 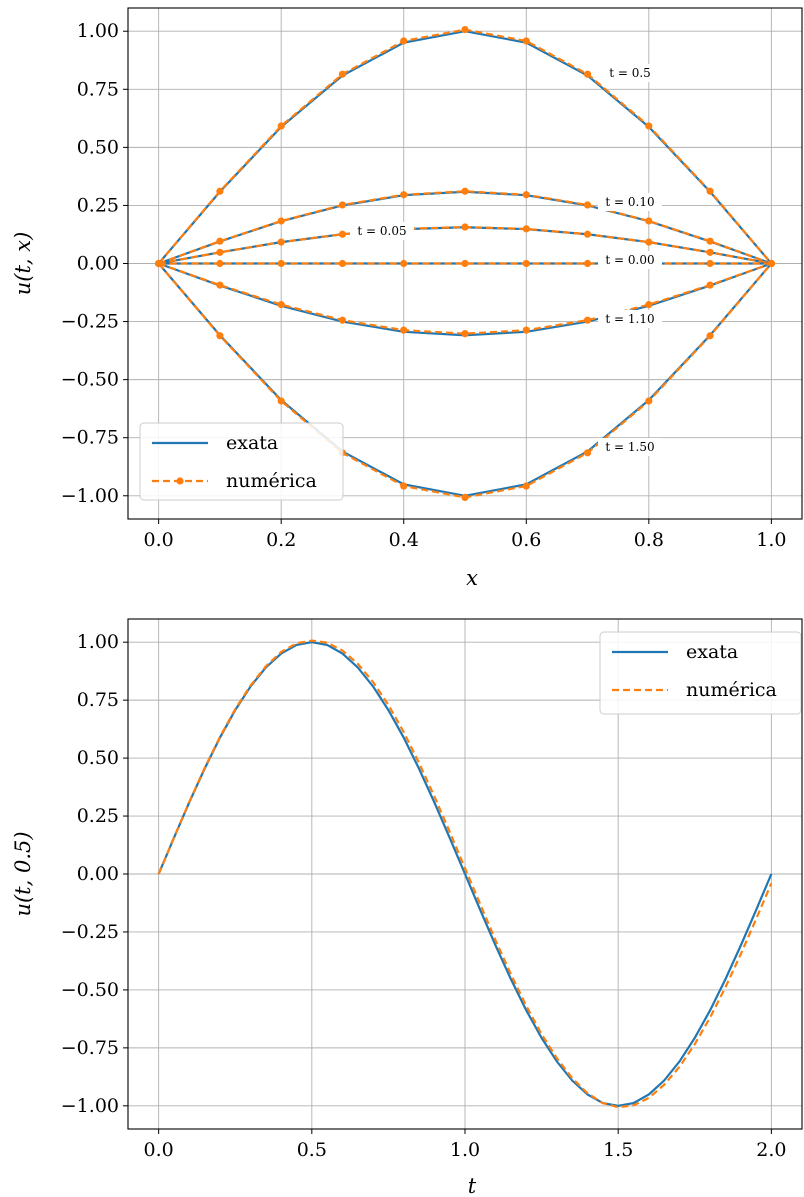 I want to click on top-legend-label-exata: exata, so click(x=252, y=443).